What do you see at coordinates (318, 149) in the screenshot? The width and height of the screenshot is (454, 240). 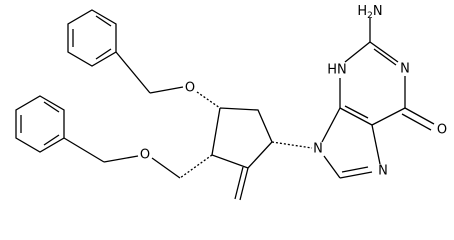 I see `atom-n9: N` at bounding box center [318, 149].